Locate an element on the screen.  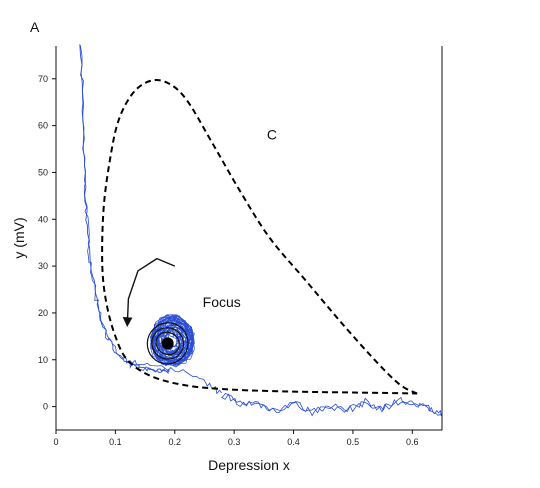
x-tick-label: 0.1 is located at coordinates (115, 442).